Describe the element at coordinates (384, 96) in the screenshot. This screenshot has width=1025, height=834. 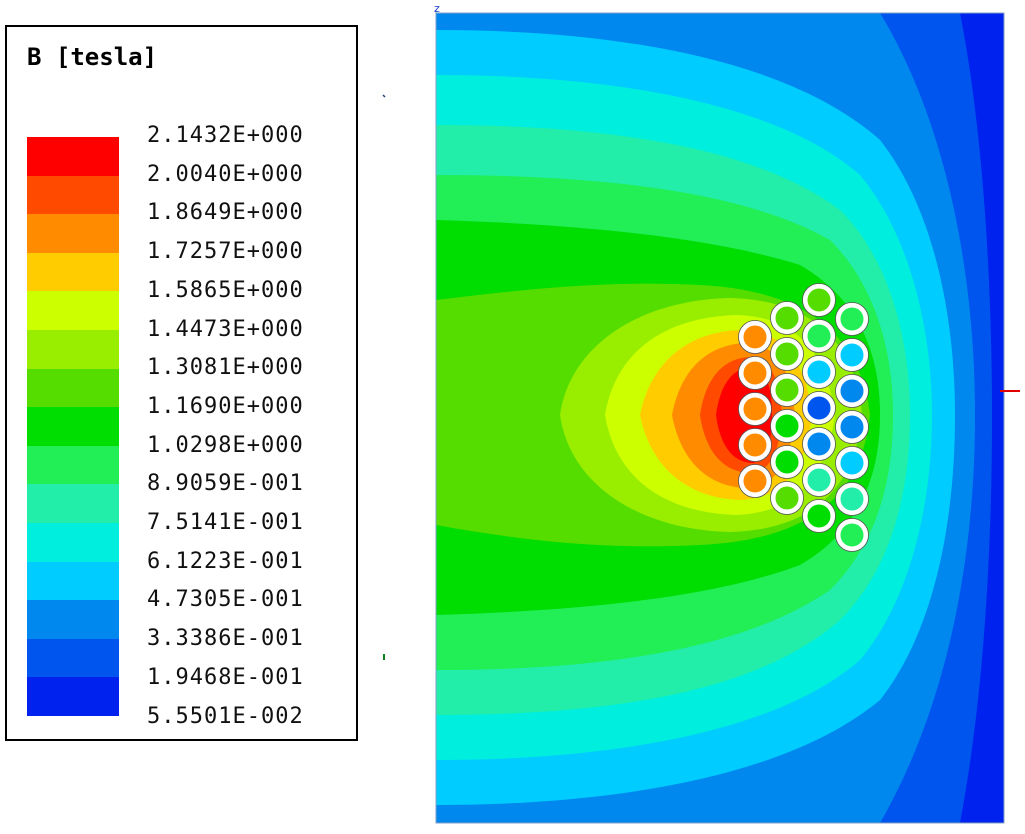
I see `tick-mark-top` at that location.